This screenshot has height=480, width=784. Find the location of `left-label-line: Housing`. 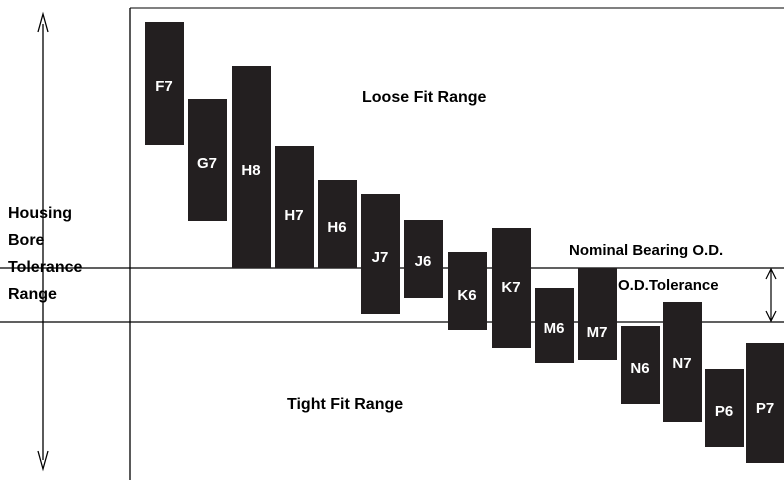

left-label-line: Housing is located at coordinates (40, 213).